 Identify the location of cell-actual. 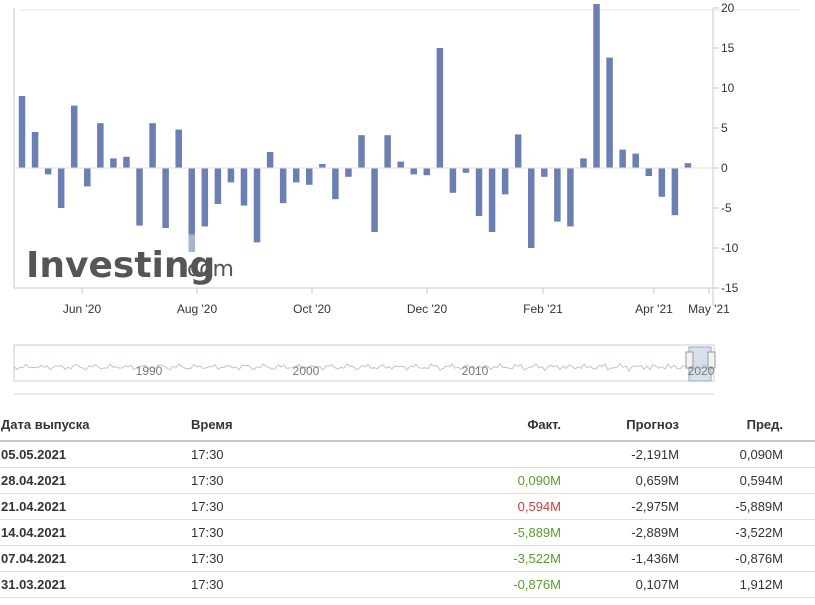
(471, 454).